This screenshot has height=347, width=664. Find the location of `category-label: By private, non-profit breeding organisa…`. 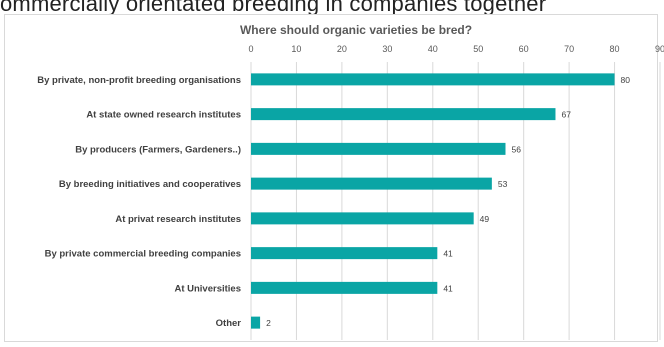

category-label: By private, non-profit breeding organisa… is located at coordinates (139, 80).